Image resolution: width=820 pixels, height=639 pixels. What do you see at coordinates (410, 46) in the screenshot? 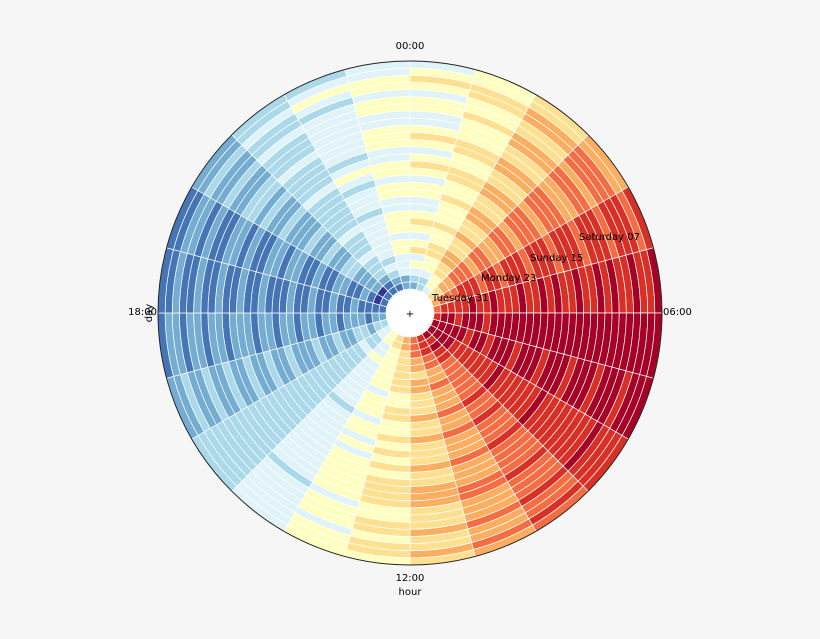
I see `angular-tick-label: 00:00` at bounding box center [410, 46].